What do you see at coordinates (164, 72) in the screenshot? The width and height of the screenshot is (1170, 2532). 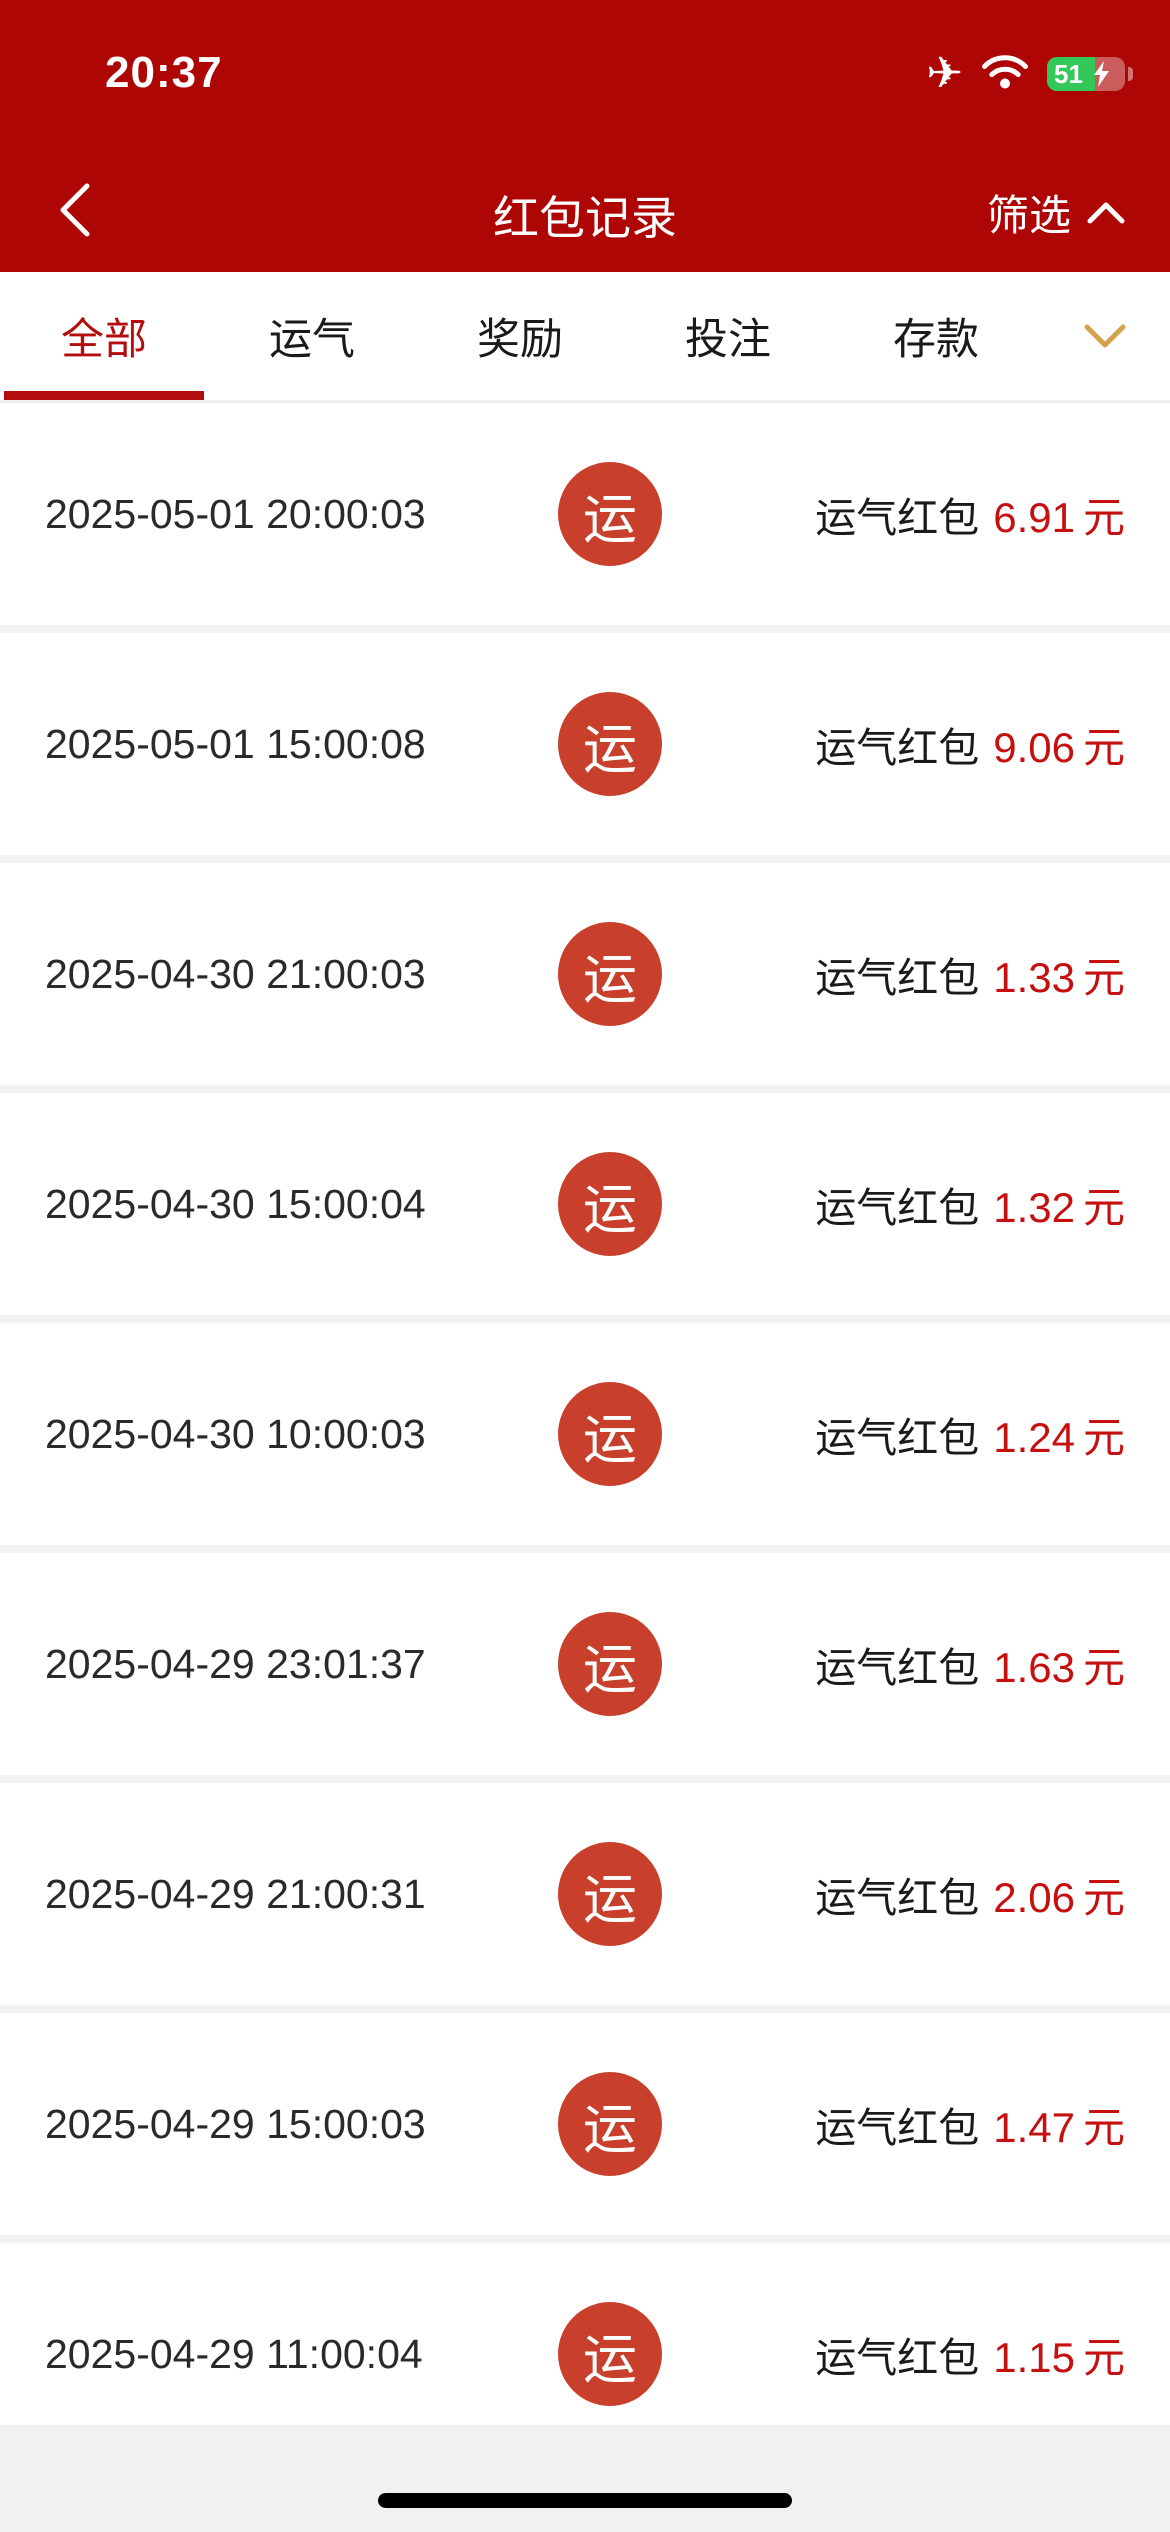 I see `clock: 20:37` at bounding box center [164, 72].